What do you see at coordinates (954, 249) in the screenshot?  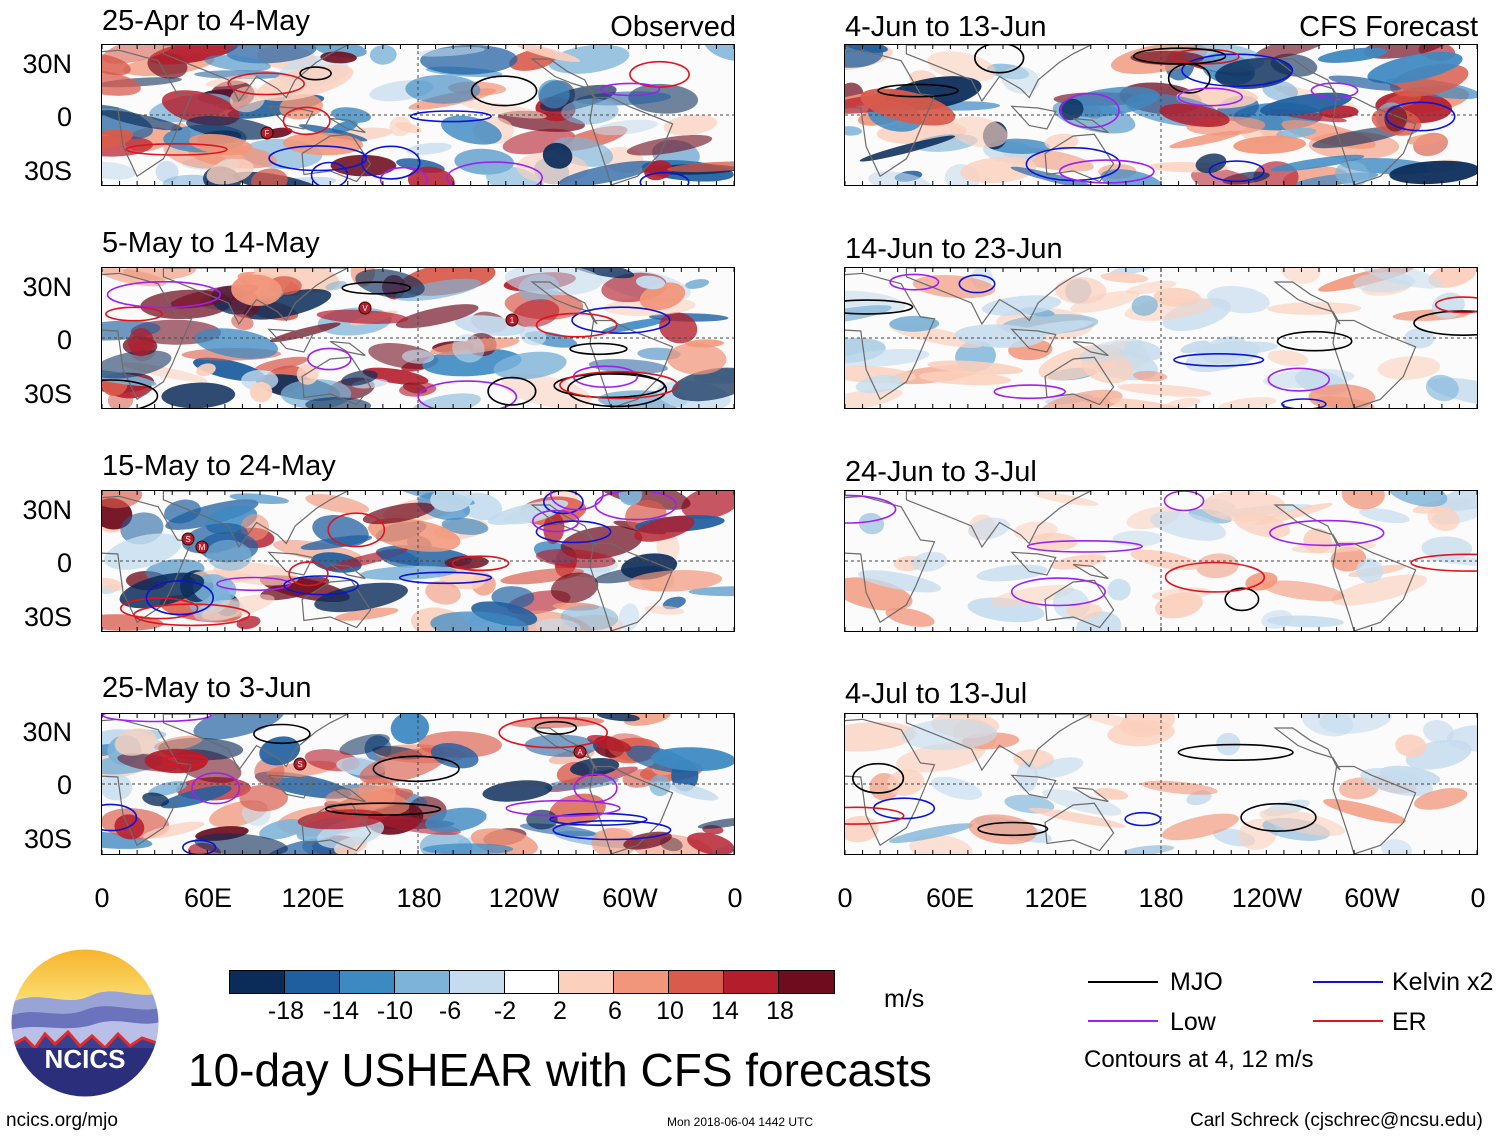 I see `forecast-panel-title-2: 14-Jun to 23-Jun` at bounding box center [954, 249].